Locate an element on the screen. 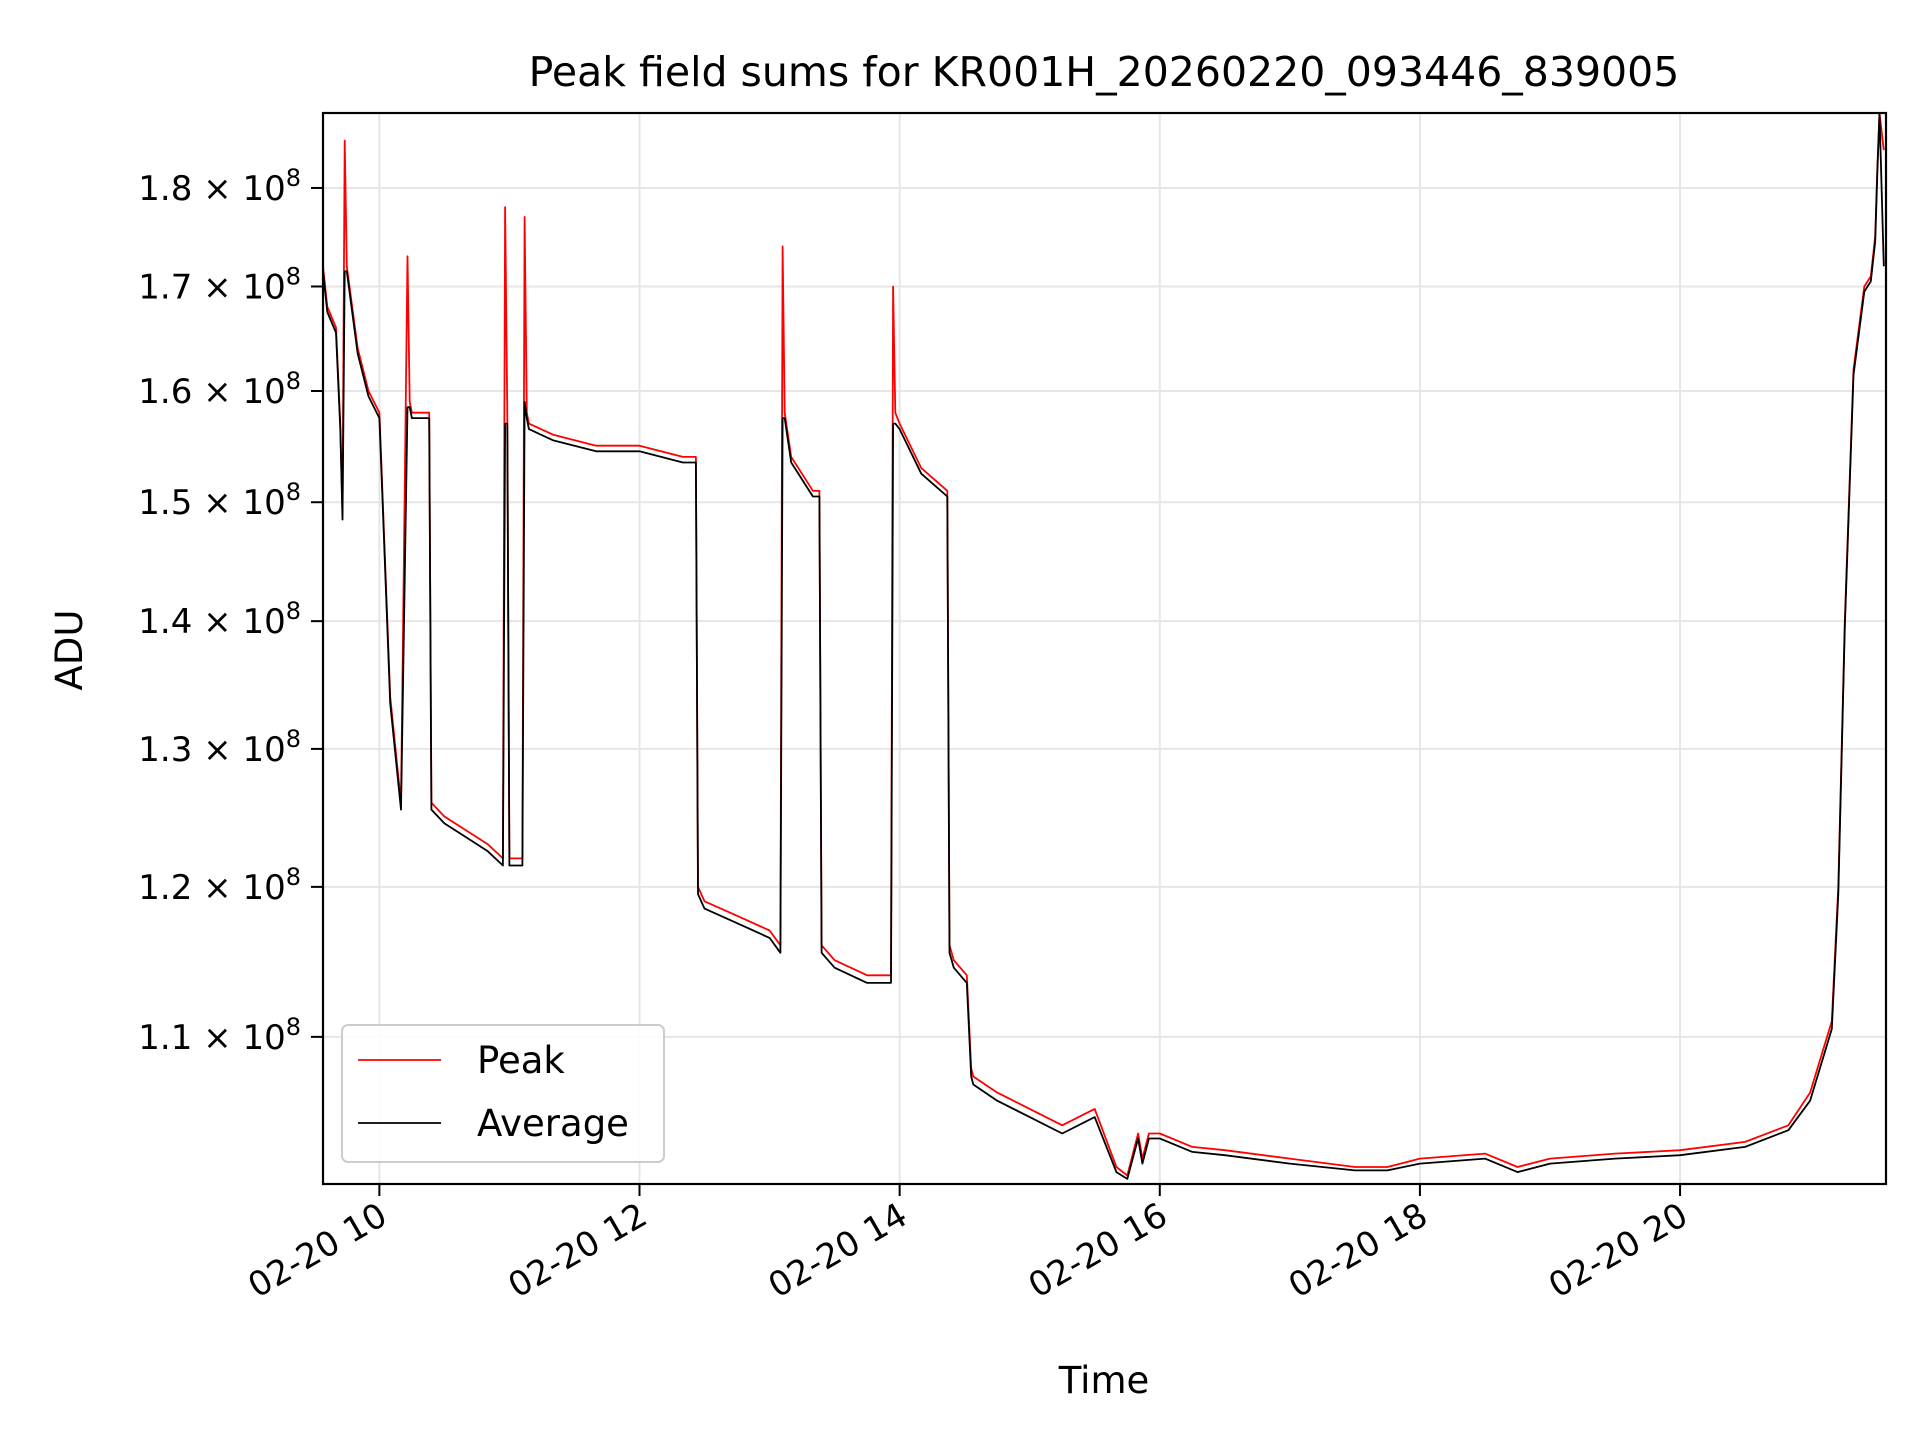 This screenshot has width=1920, height=1440. y-tick-label: 1.1 × 108 is located at coordinates (219, 1035).